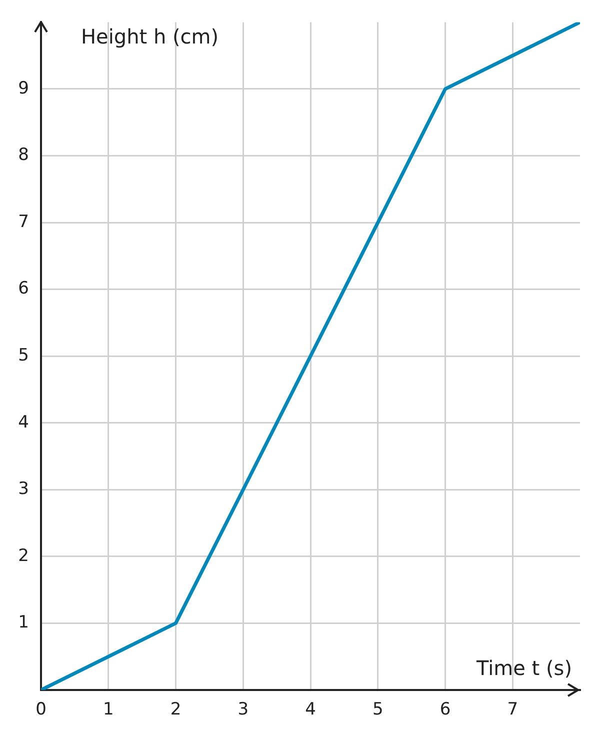  Describe the element at coordinates (523, 668) in the screenshot. I see `x-axis-title: Time t (s)` at that location.